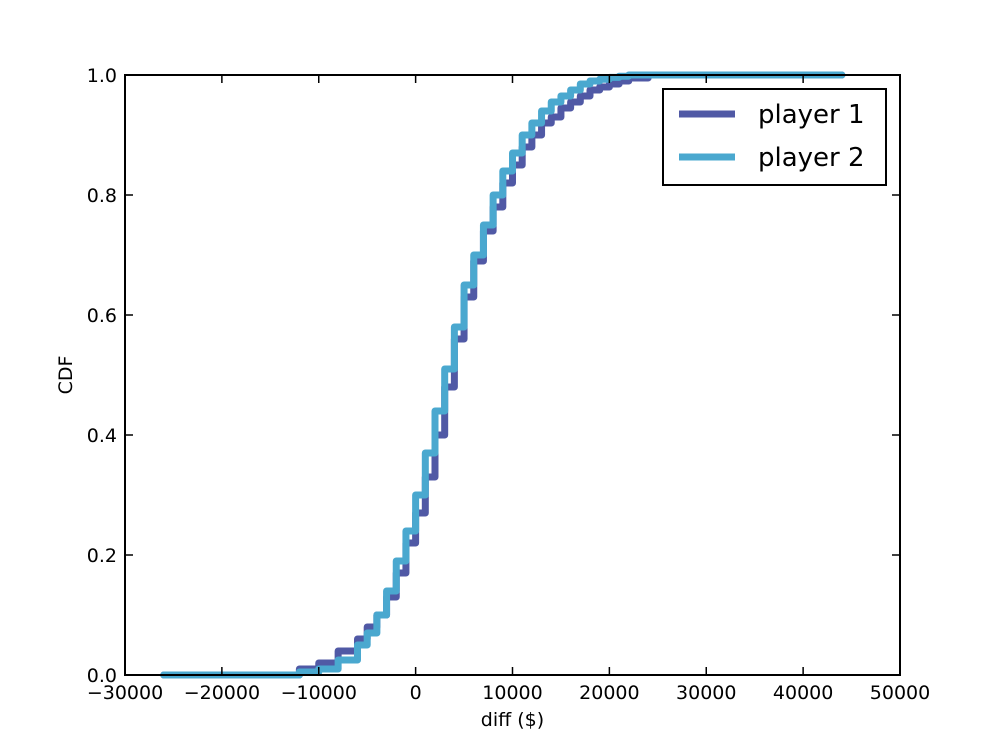 The width and height of the screenshot is (1000, 750). I want to click on x-tick-label: −20000, so click(222, 693).